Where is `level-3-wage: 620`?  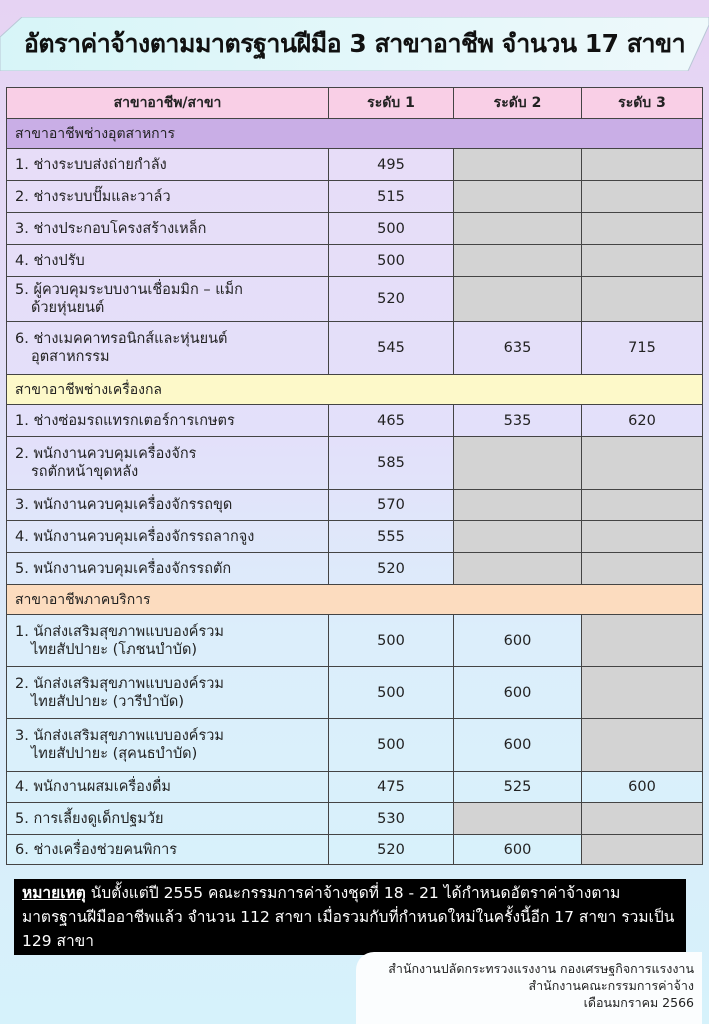 level-3-wage: 620 is located at coordinates (642, 420).